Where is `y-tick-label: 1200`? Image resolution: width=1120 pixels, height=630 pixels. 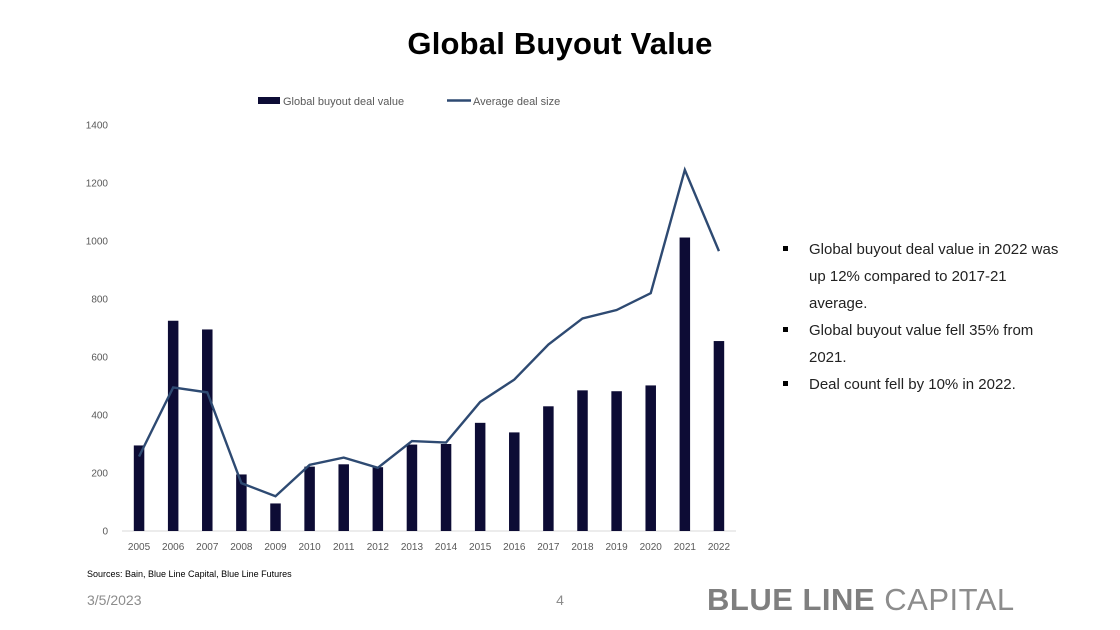 y-tick-label: 1200 is located at coordinates (97, 184).